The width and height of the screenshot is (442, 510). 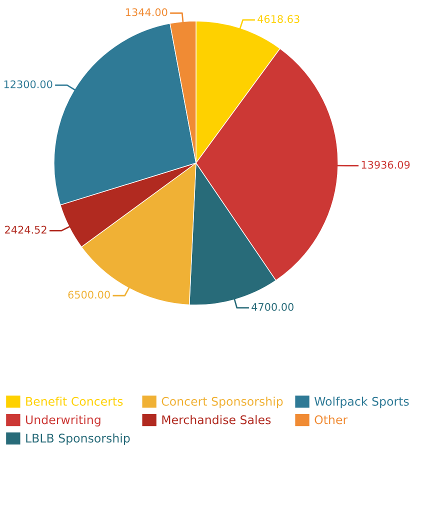 What do you see at coordinates (279, 19) in the screenshot?
I see `data-label: 4618.63` at bounding box center [279, 19].